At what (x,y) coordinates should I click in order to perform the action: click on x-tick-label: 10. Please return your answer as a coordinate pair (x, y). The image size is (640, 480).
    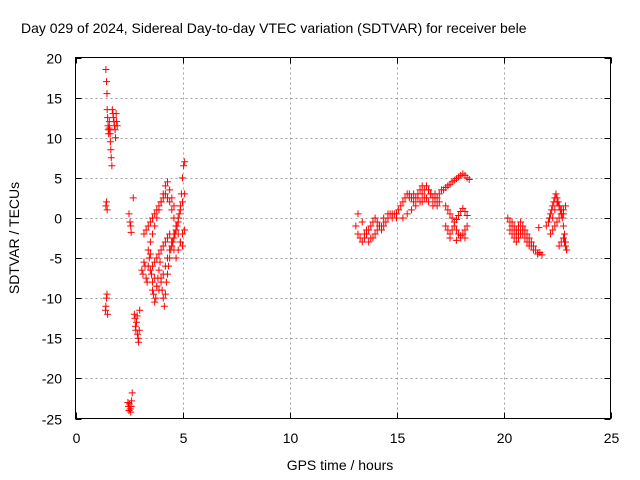
    Looking at the image, I should click on (291, 438).